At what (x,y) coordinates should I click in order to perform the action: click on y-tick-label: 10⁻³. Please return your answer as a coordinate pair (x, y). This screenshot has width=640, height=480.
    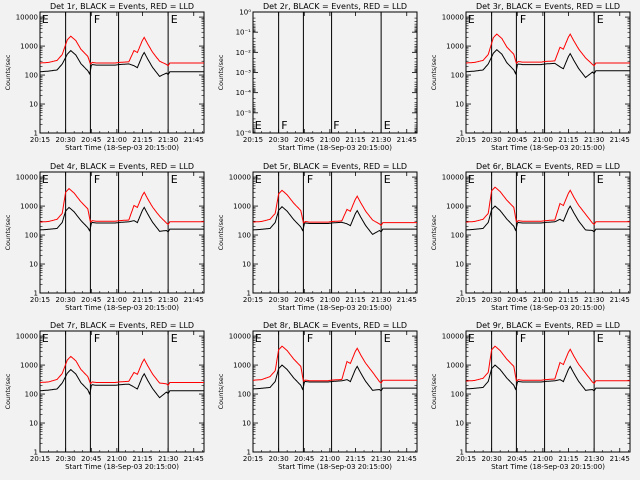
    Looking at the image, I should click on (244, 73).